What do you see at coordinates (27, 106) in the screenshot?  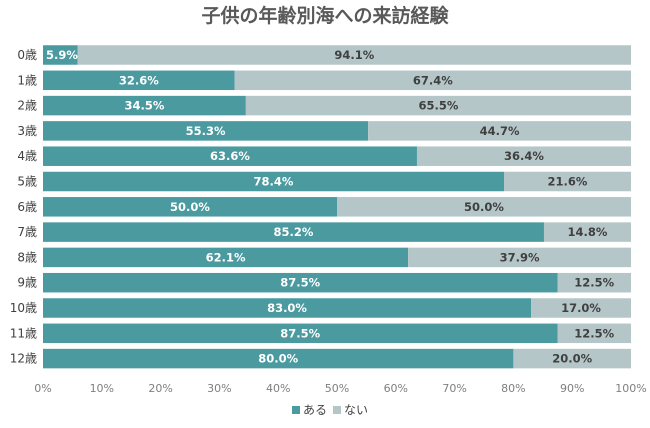 I see `category-label: 2歳` at bounding box center [27, 106].